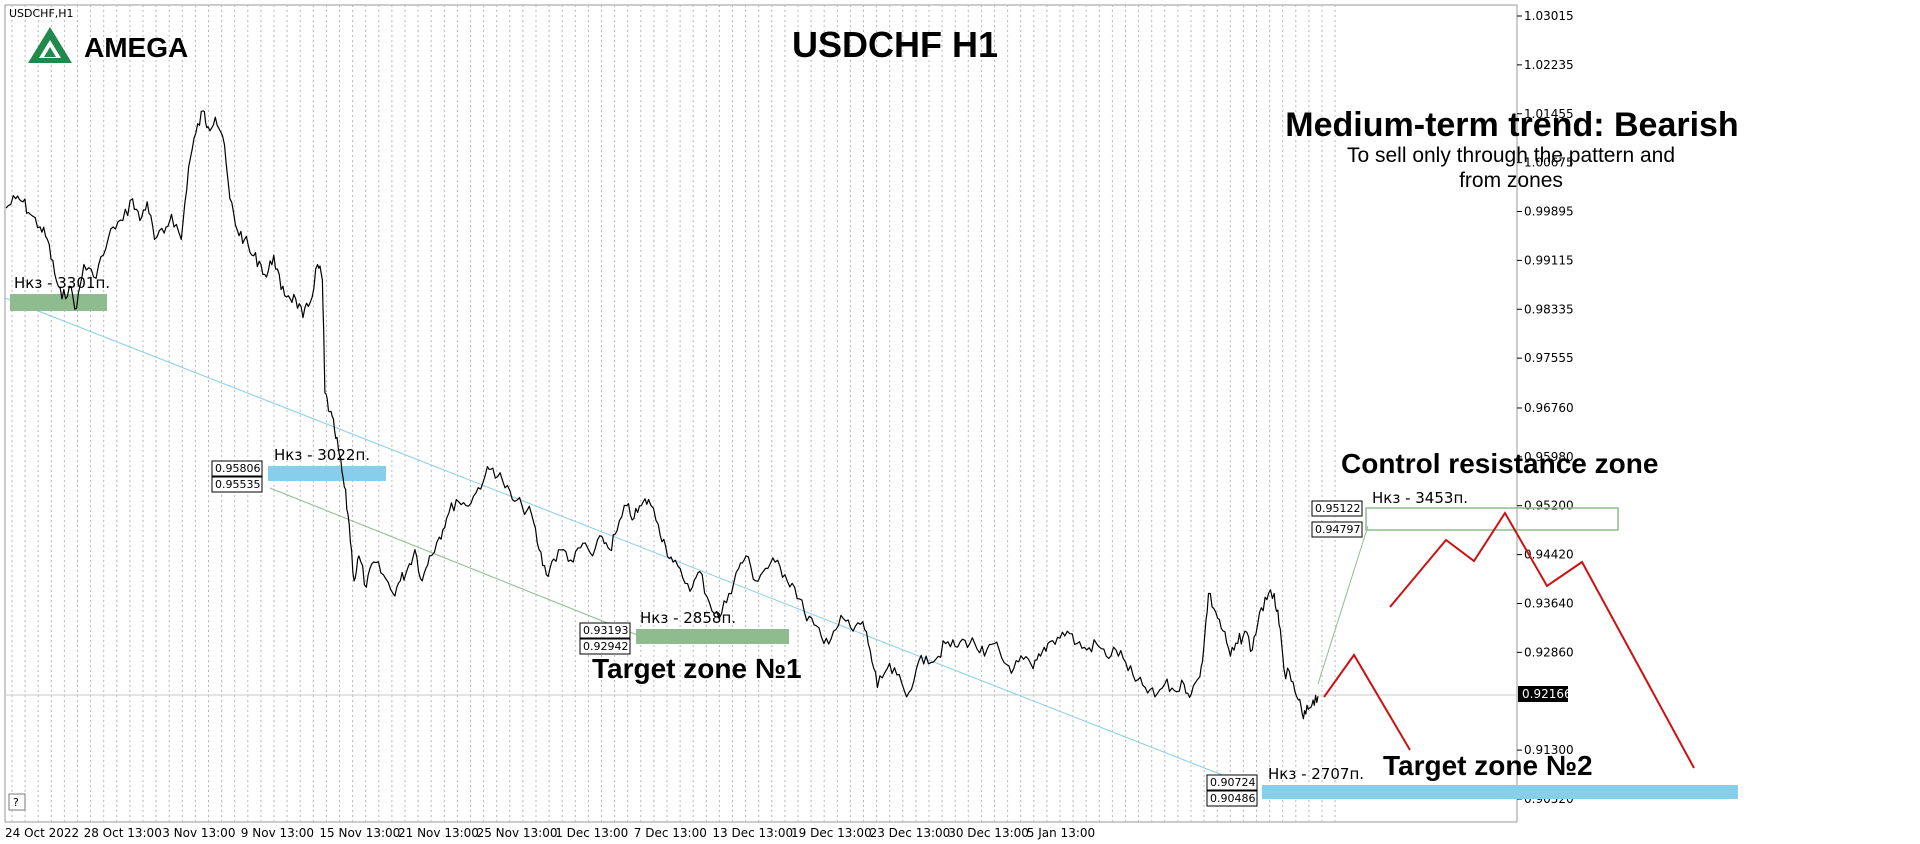  Describe the element at coordinates (1511, 155) in the screenshot. I see `trend-note-line-1: To sell only through the pattern and` at that location.